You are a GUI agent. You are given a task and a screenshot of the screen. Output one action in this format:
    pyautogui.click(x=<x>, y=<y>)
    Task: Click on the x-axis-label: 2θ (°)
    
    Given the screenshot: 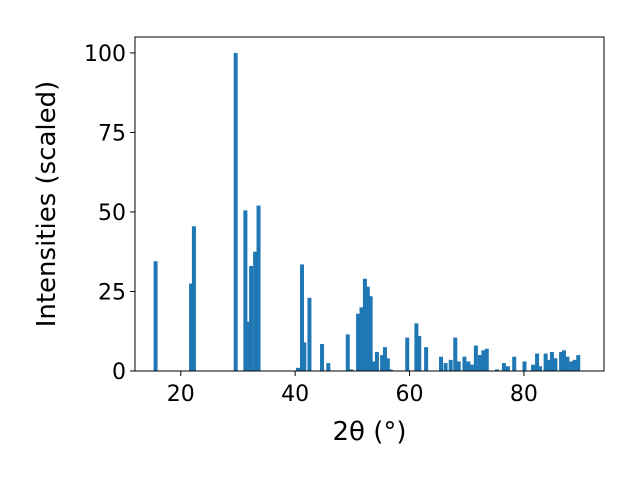 What is the action you would take?
    pyautogui.click(x=369, y=432)
    